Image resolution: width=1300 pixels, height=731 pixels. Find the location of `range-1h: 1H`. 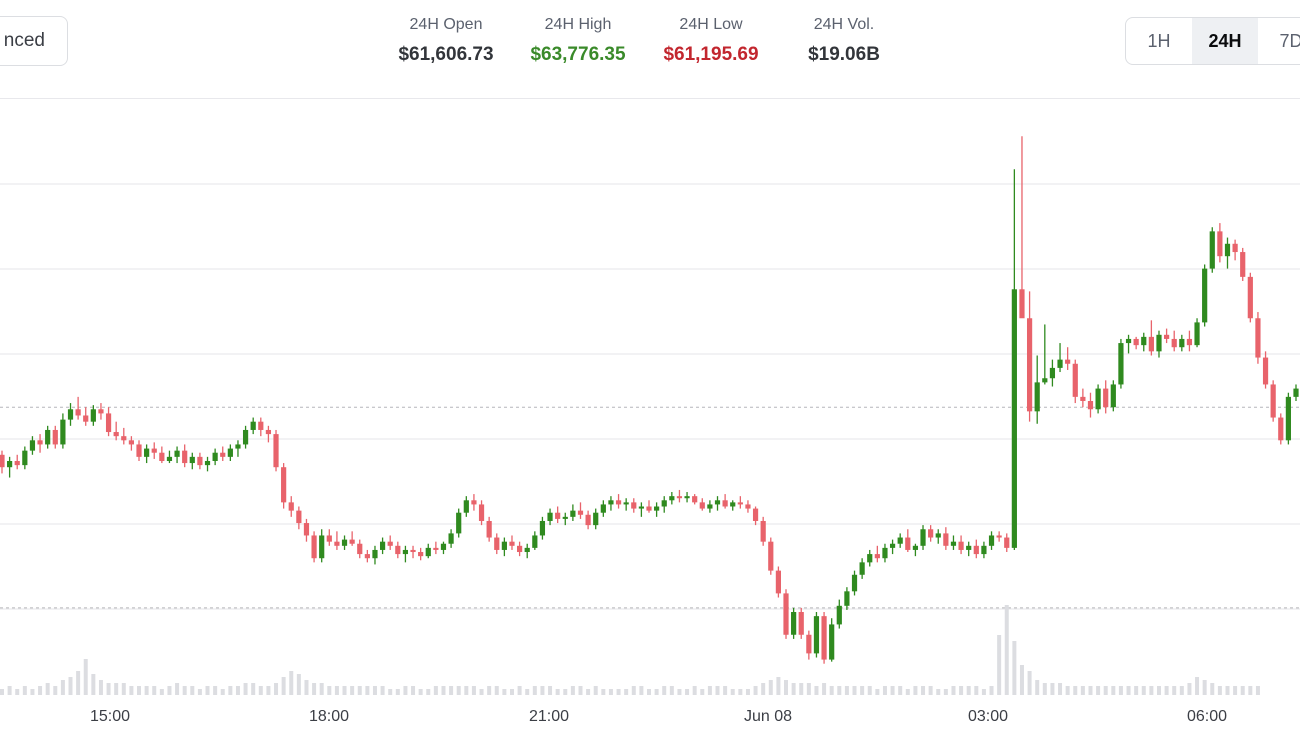

range-1h: 1H is located at coordinates (1159, 40).